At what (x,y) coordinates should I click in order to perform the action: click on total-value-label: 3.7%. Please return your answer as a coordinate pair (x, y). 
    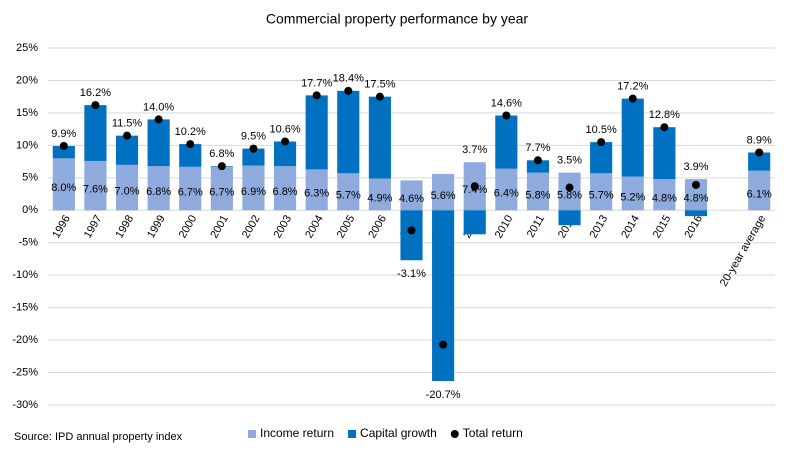
    Looking at the image, I should click on (474, 150).